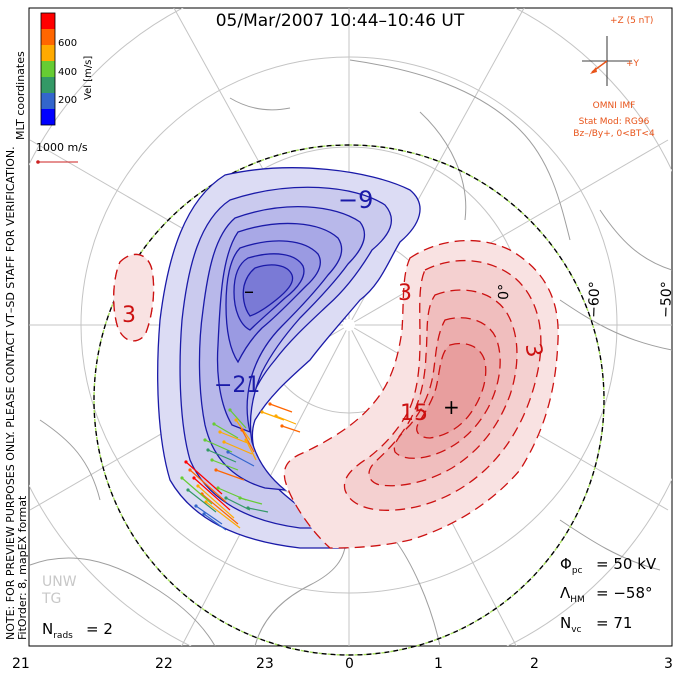 The width and height of the screenshot is (680, 674). I want to click on imf-z-label: +Z (5 nT), so click(631, 21).